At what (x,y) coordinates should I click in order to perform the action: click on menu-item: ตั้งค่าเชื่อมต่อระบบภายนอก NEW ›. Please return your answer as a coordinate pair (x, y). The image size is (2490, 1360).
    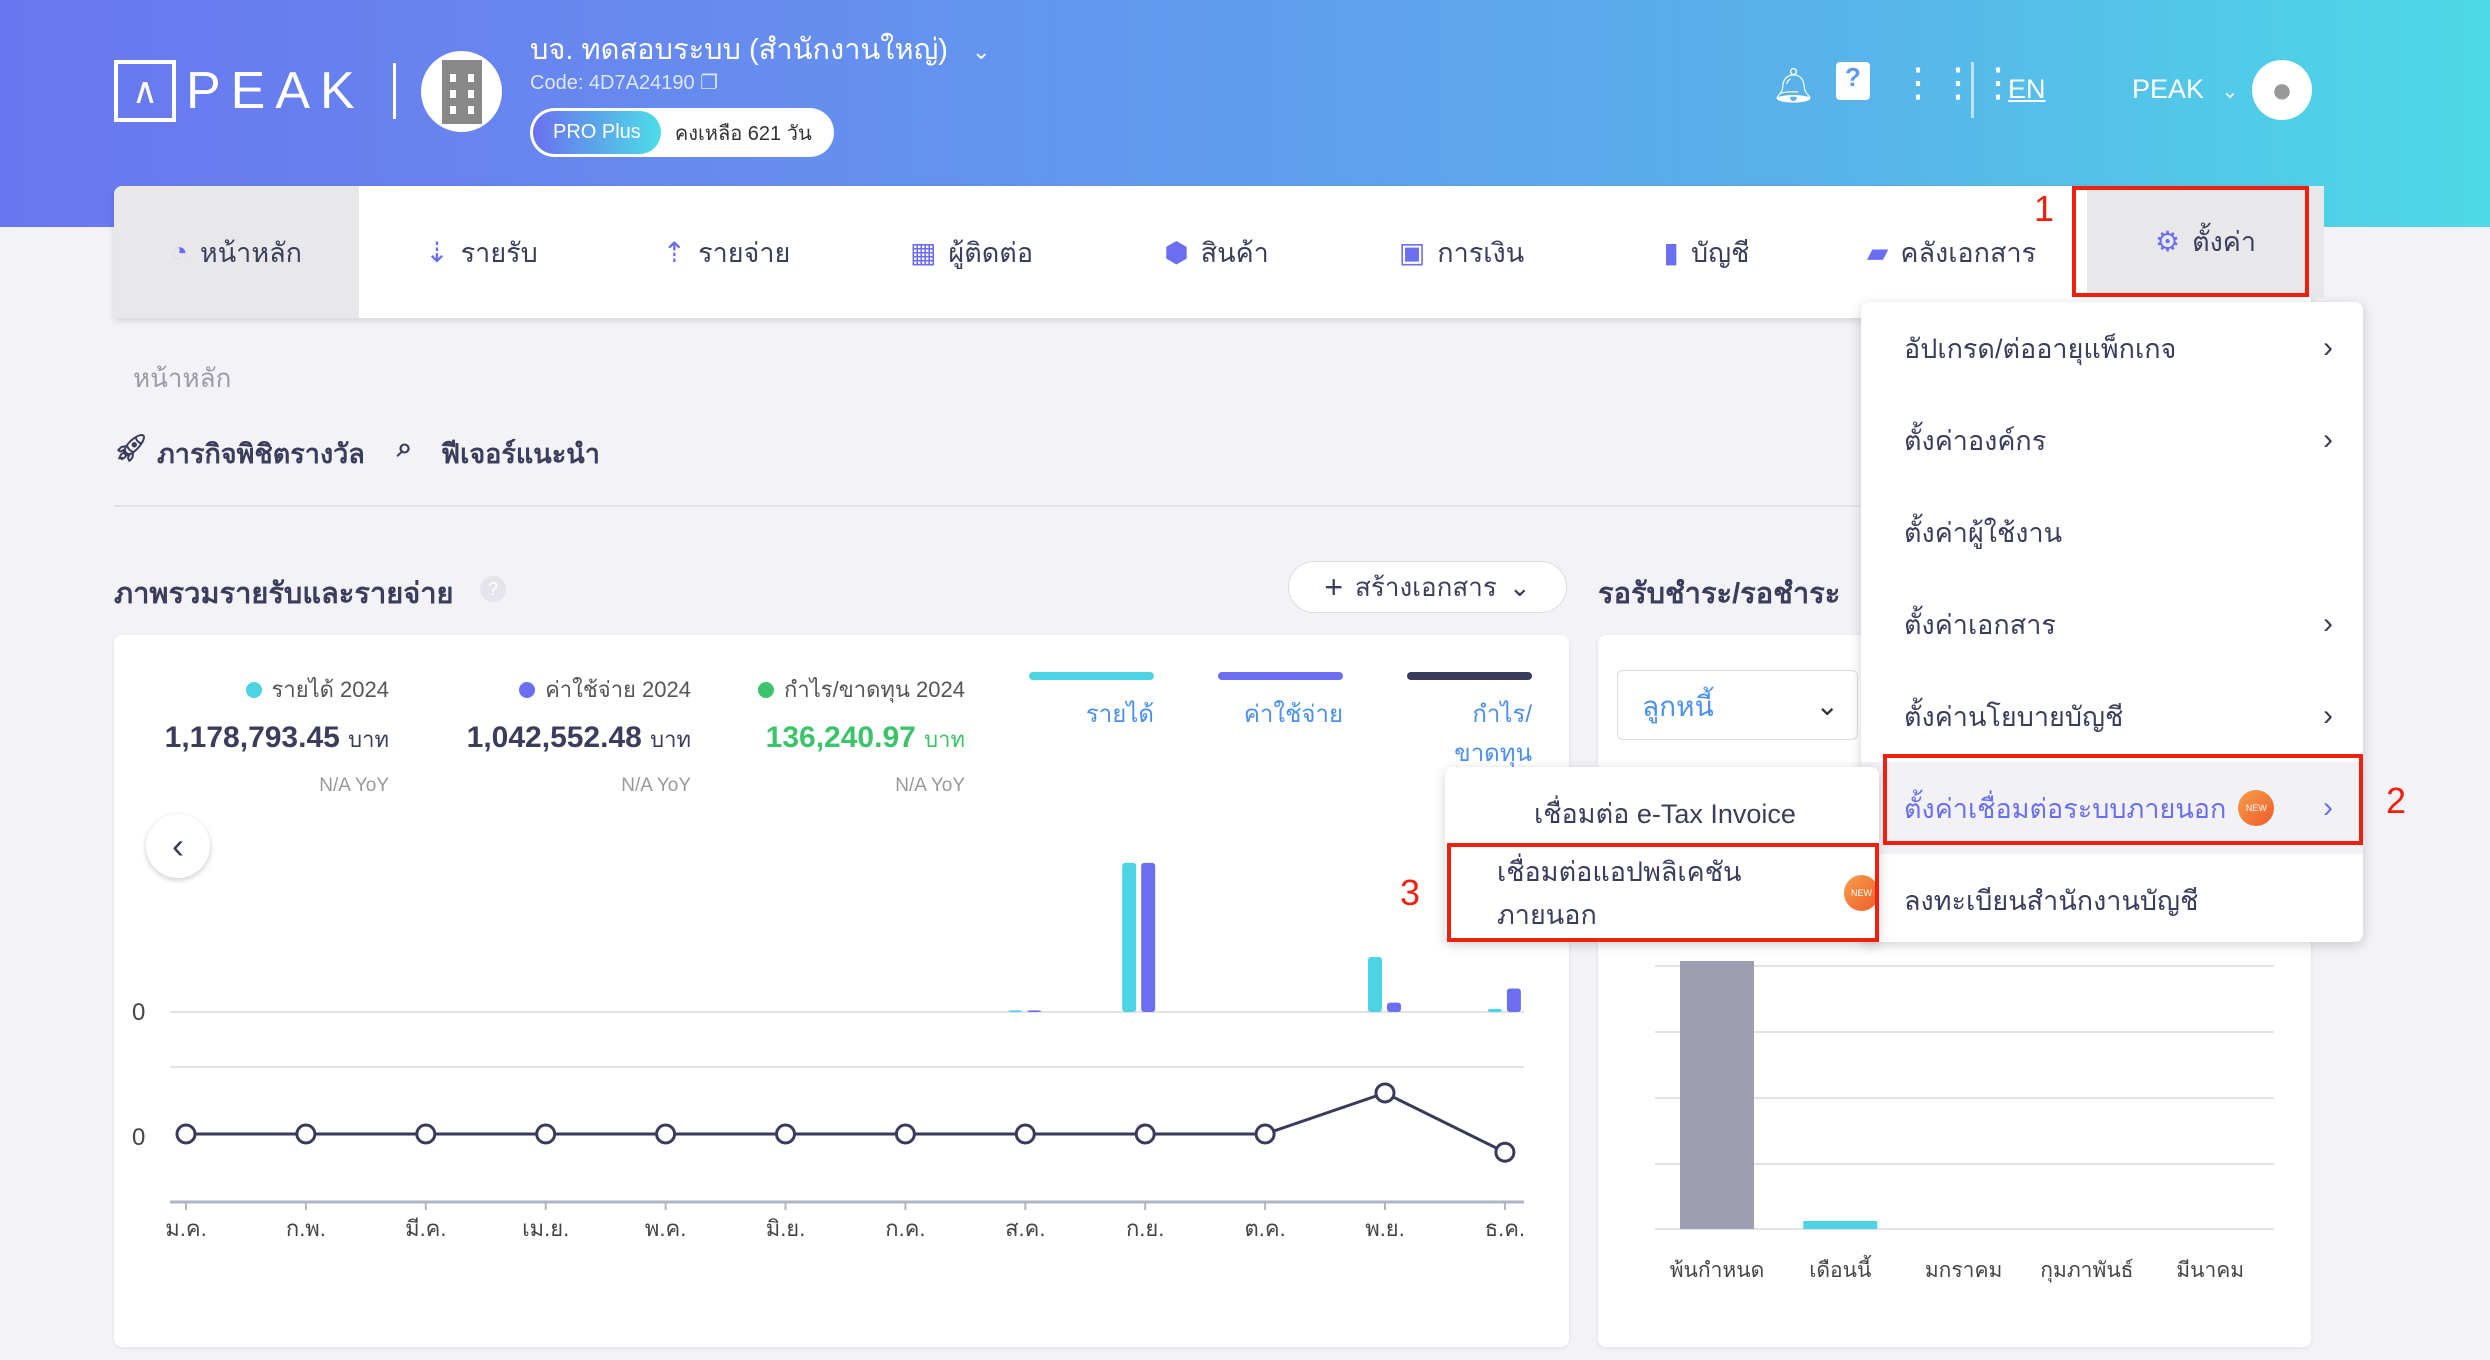
    Looking at the image, I should click on (2112, 808).